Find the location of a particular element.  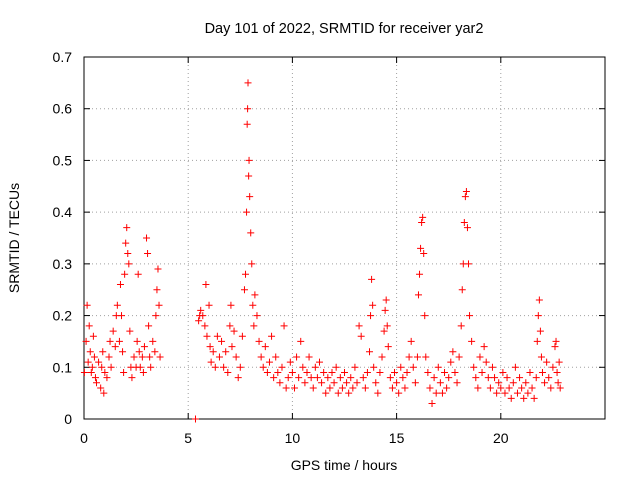

y-tick-label: 0 is located at coordinates (68, 419).